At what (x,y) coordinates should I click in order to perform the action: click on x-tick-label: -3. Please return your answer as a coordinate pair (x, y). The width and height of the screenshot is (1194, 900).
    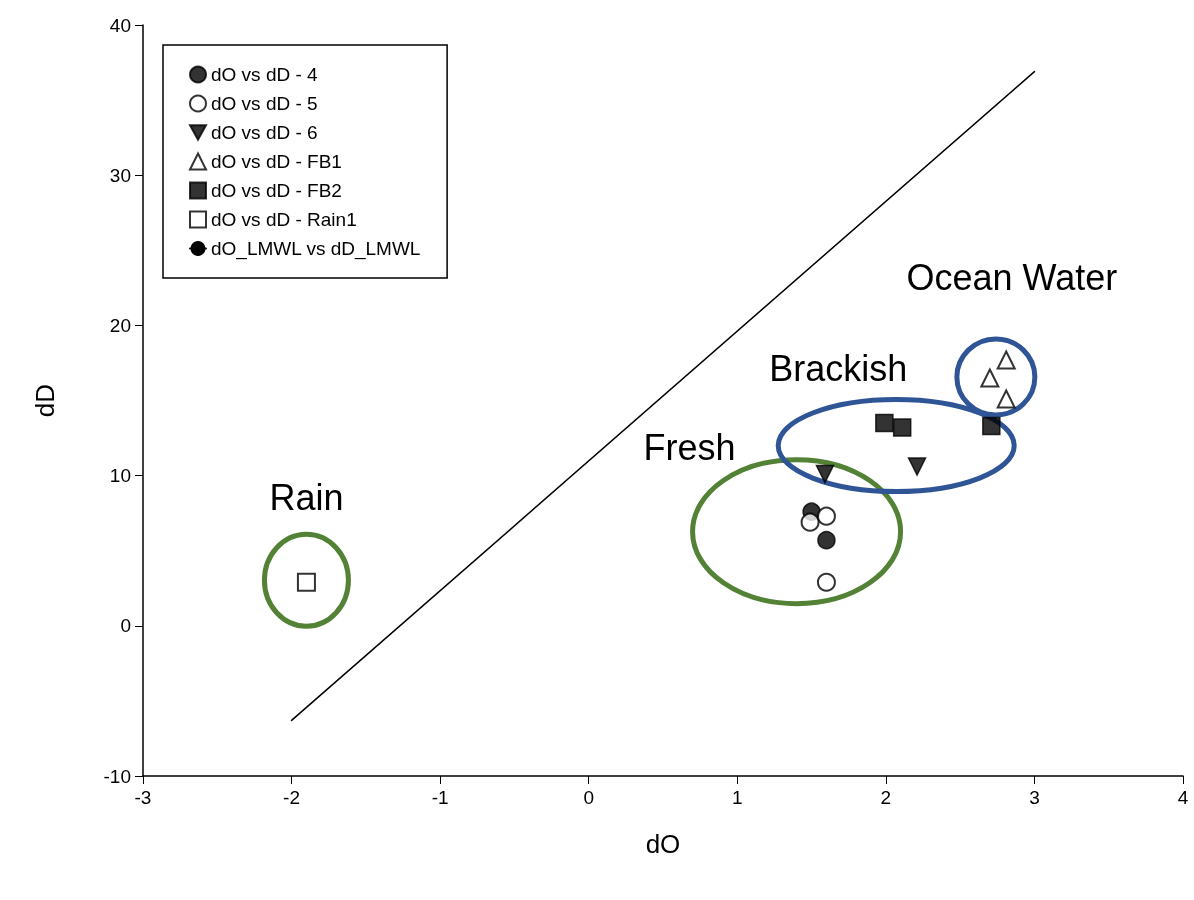
    Looking at the image, I should click on (143, 797).